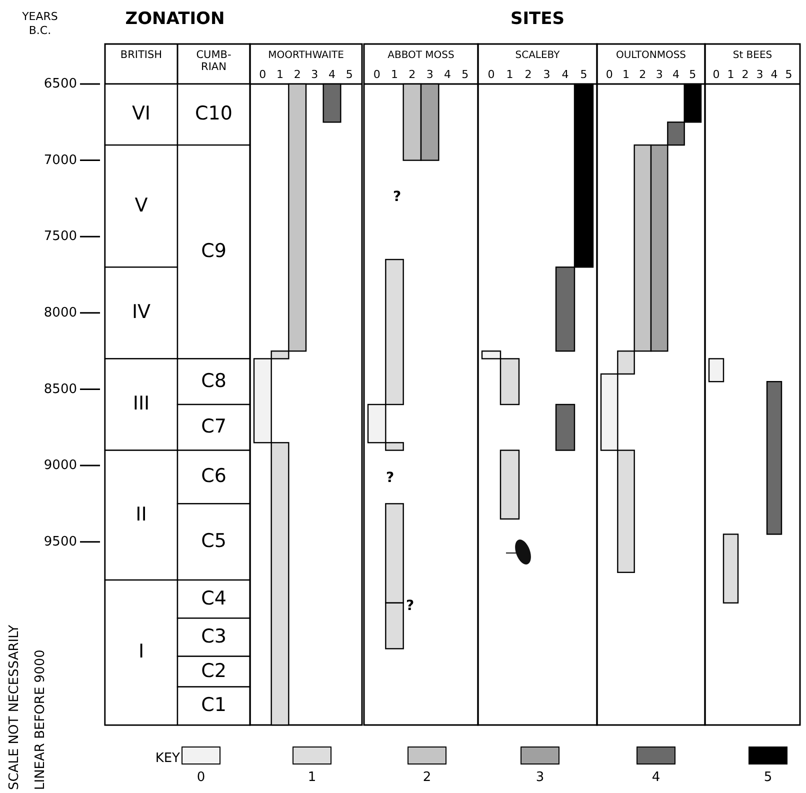 Image resolution: width=806 pixels, height=793 pixels. What do you see at coordinates (213, 113) in the screenshot?
I see `data-label: C10` at bounding box center [213, 113].